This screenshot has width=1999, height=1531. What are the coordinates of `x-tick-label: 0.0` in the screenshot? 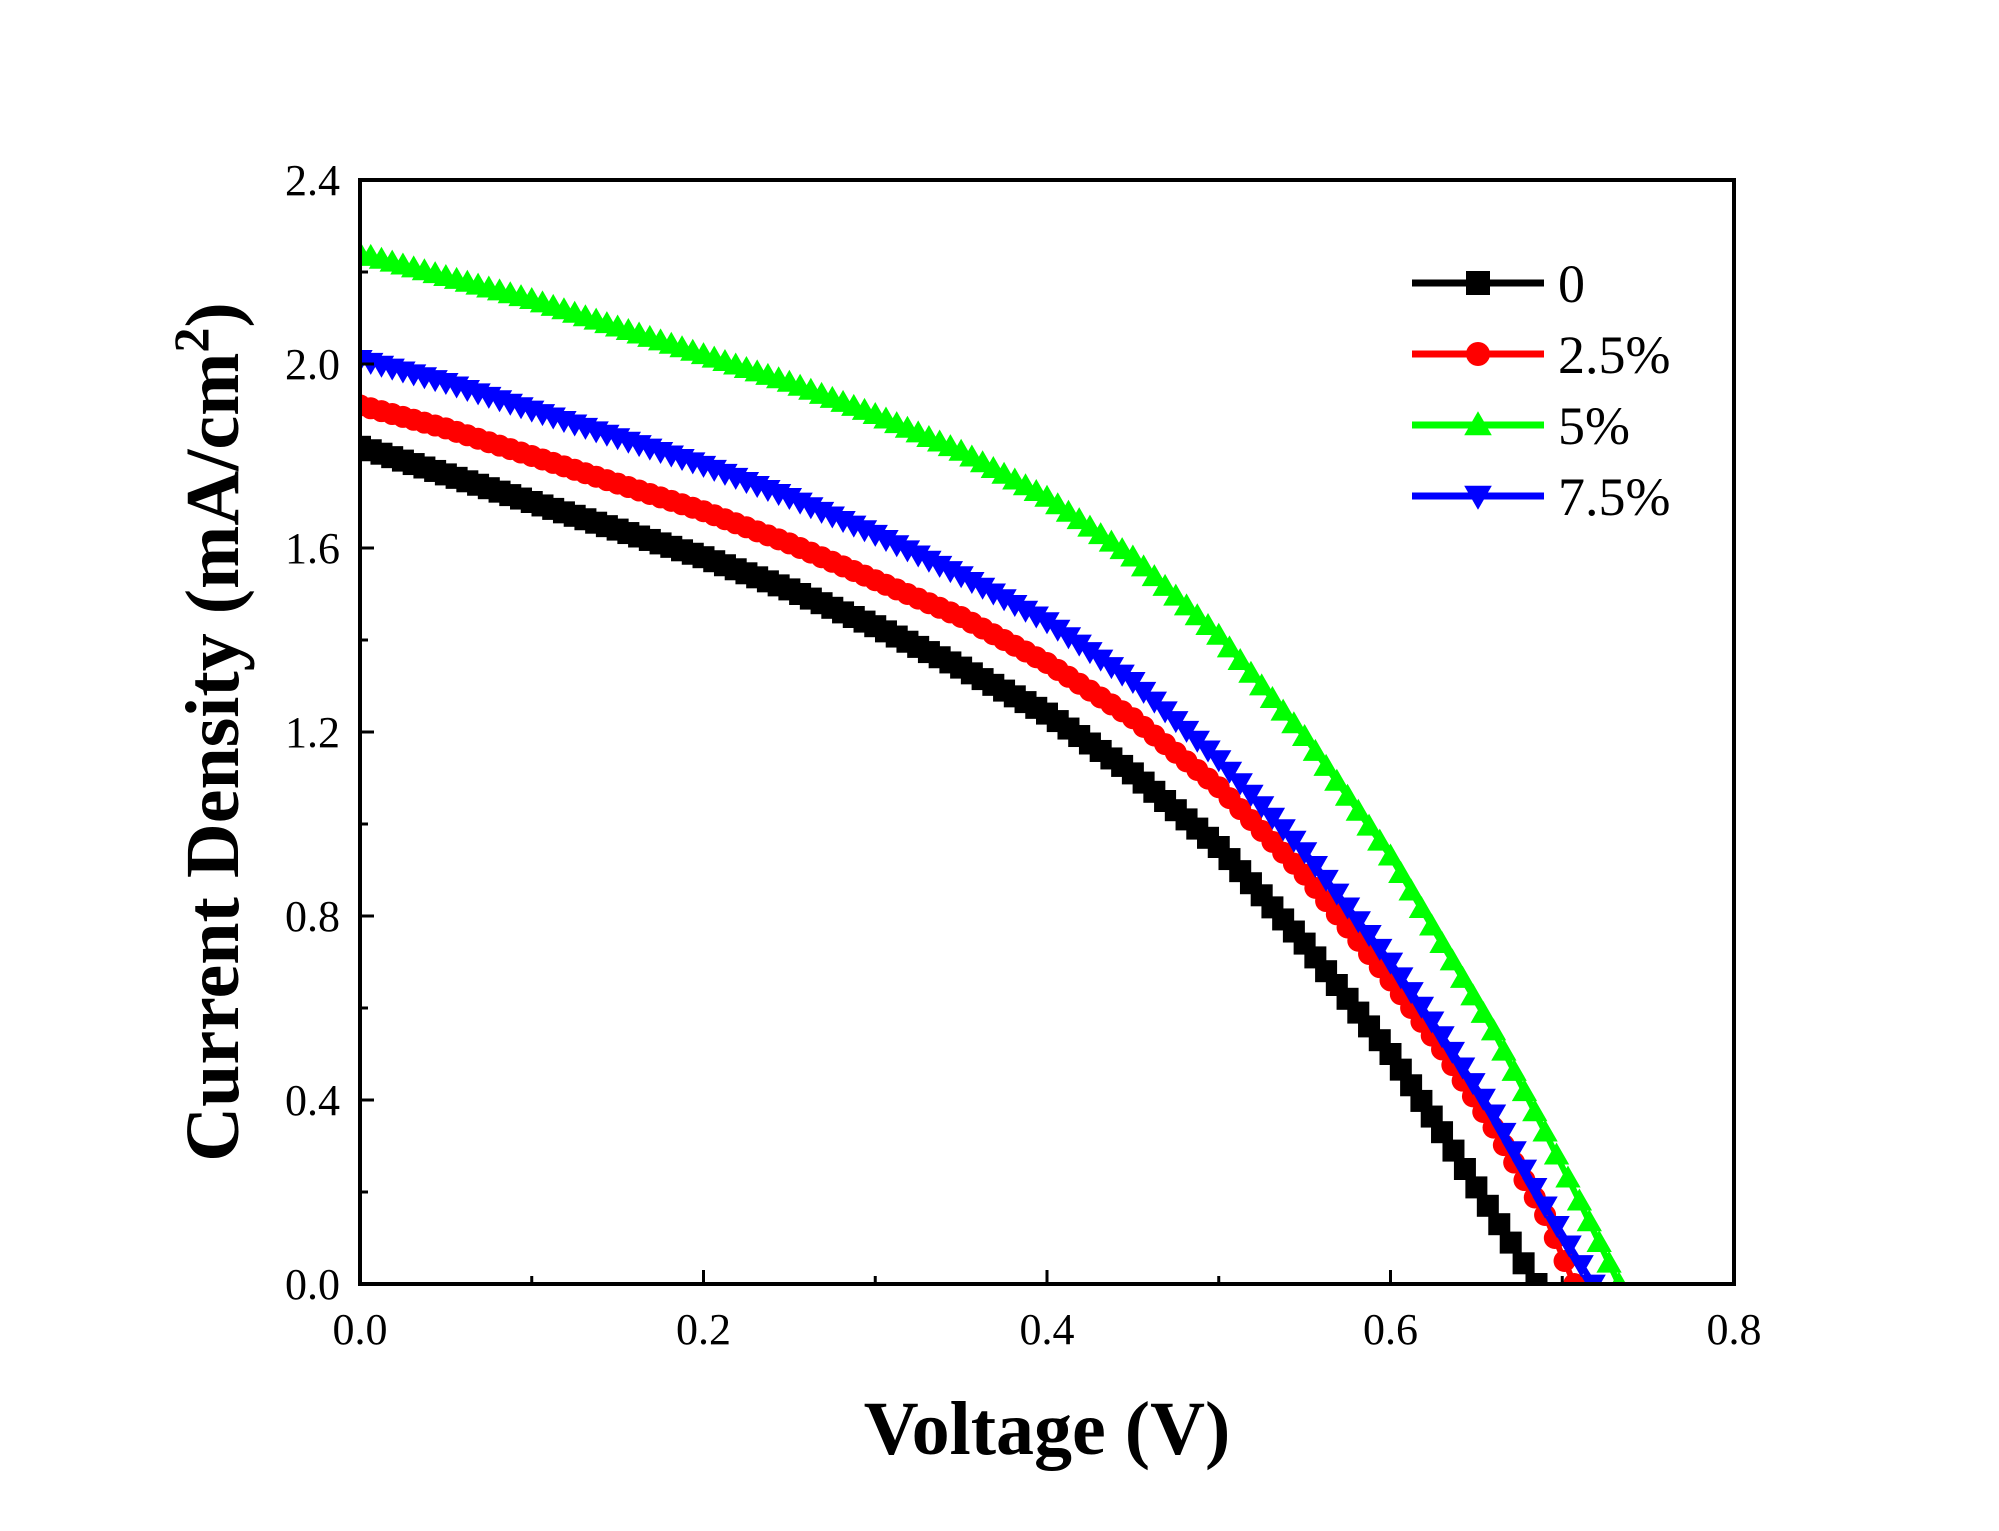 It's located at (360, 1329).